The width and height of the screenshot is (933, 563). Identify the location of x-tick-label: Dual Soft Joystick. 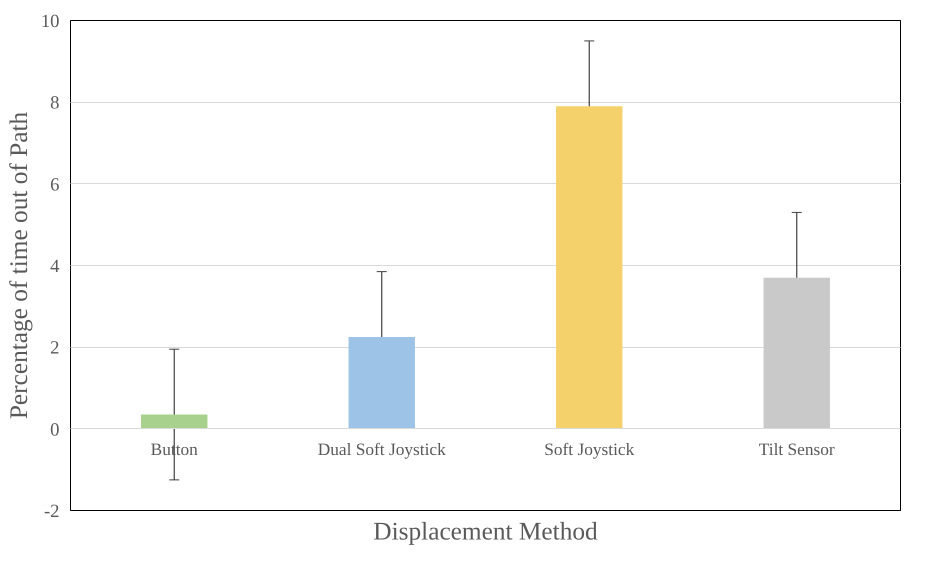
(382, 449).